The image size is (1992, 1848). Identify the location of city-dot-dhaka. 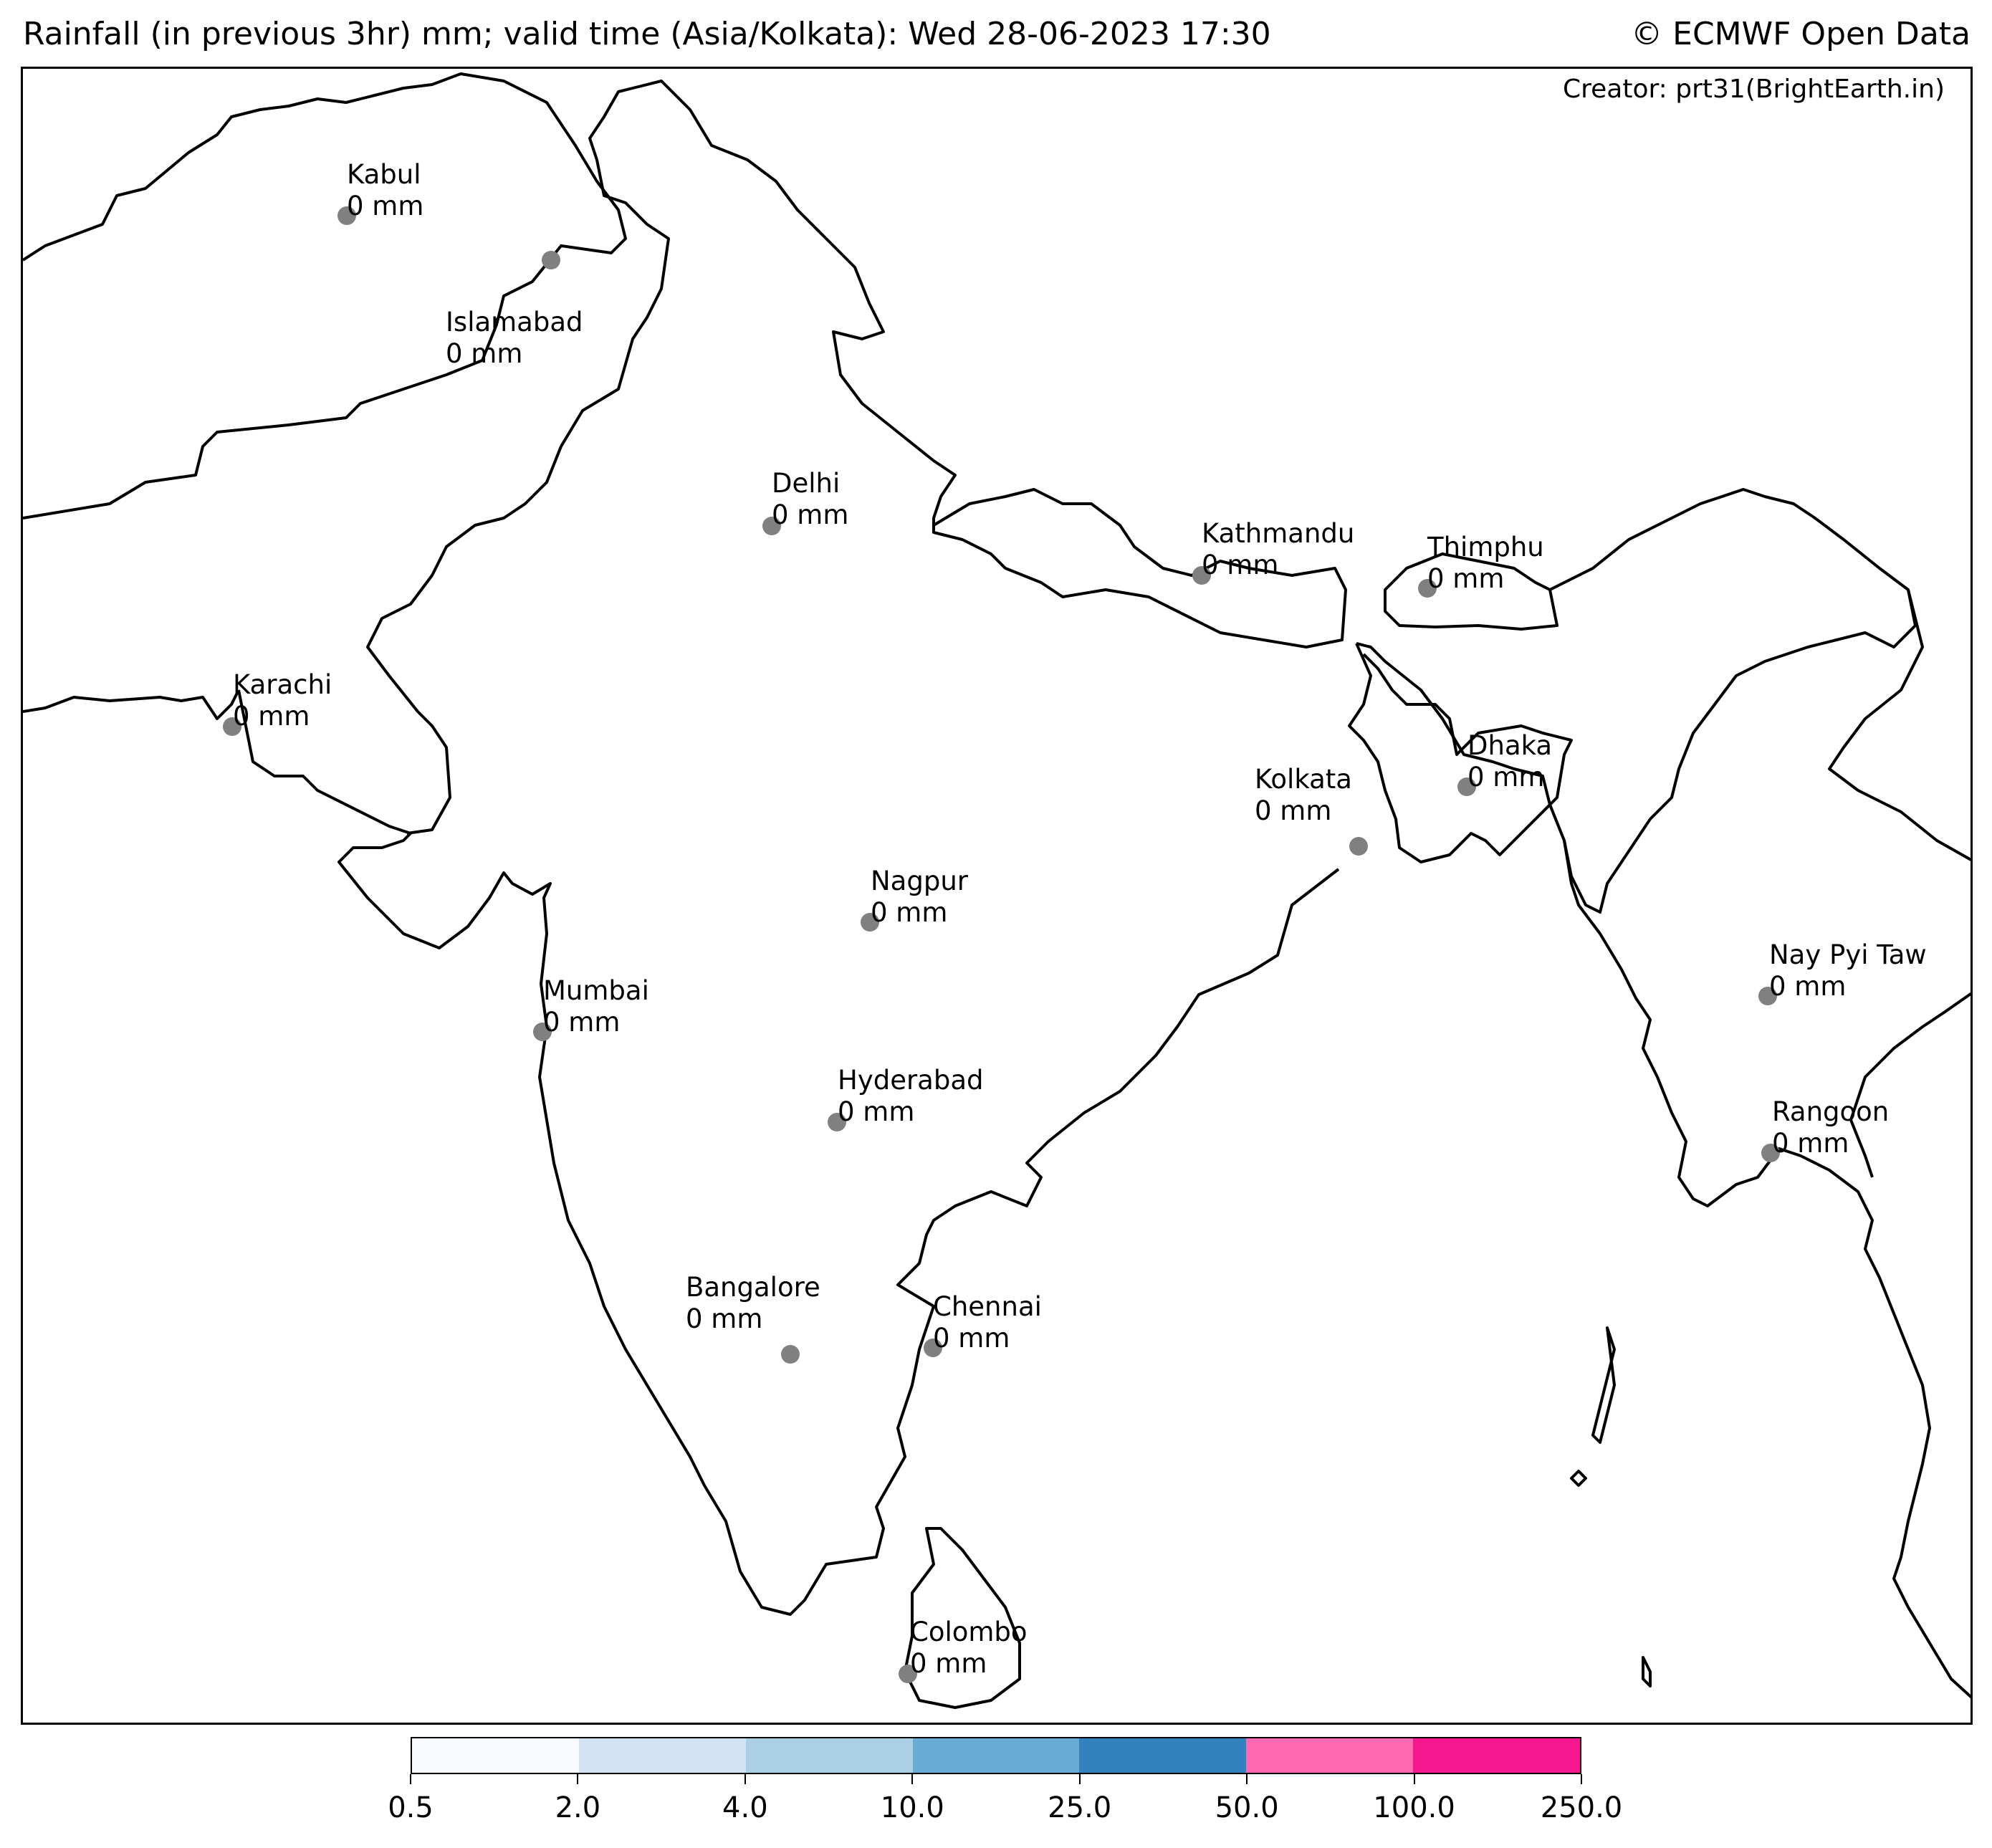
(1466, 786).